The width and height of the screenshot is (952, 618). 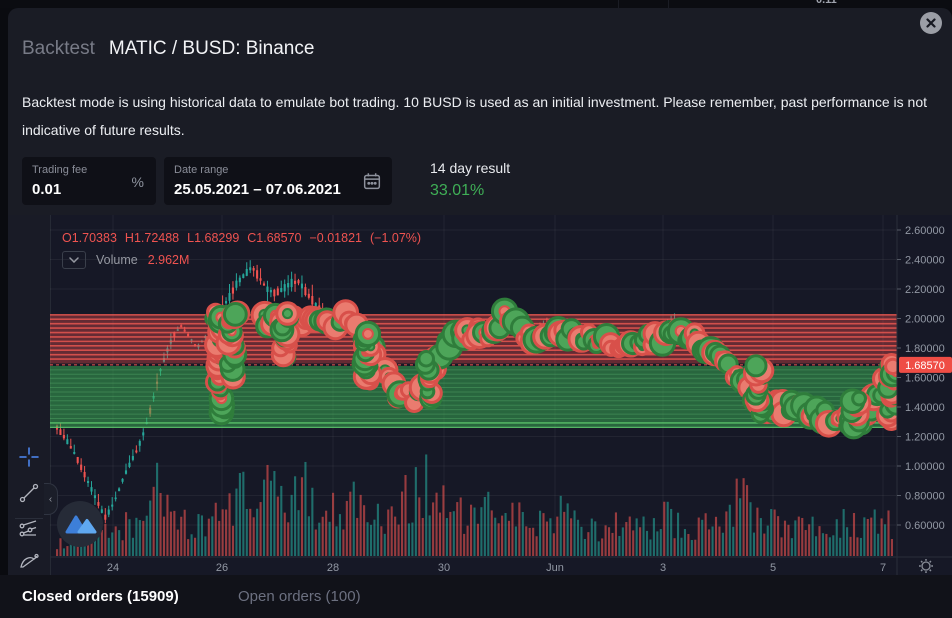 What do you see at coordinates (60, 170) in the screenshot?
I see `trading-fee-label: Trading fee` at bounding box center [60, 170].